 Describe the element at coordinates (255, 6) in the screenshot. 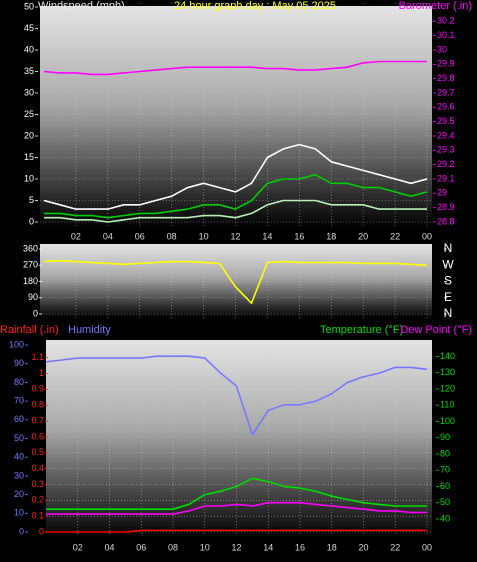

I see `chart-title: 24 hour graph day : May 05 2025` at that location.